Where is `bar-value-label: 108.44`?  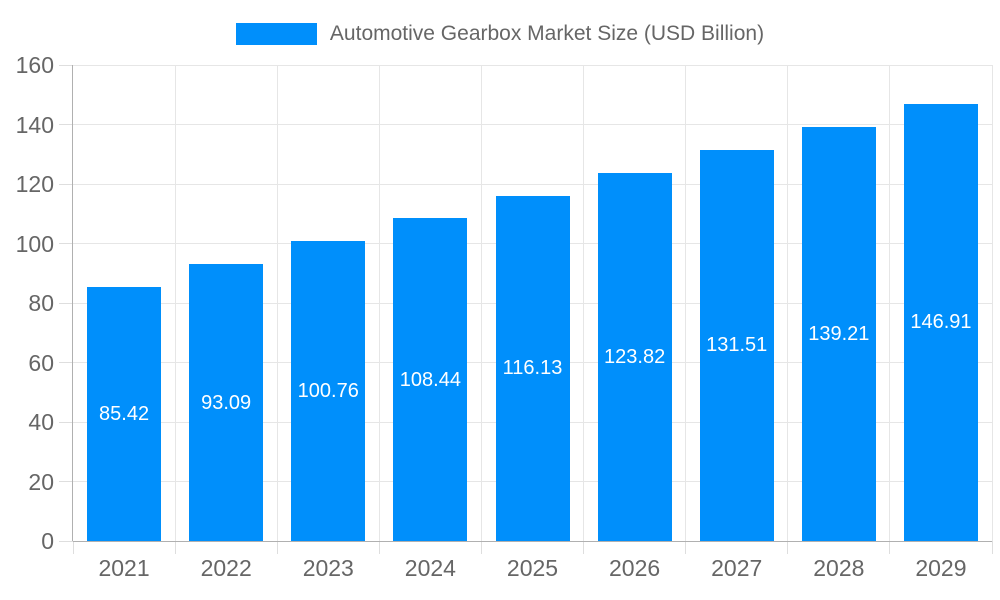
bar-value-label: 108.44 is located at coordinates (430, 379).